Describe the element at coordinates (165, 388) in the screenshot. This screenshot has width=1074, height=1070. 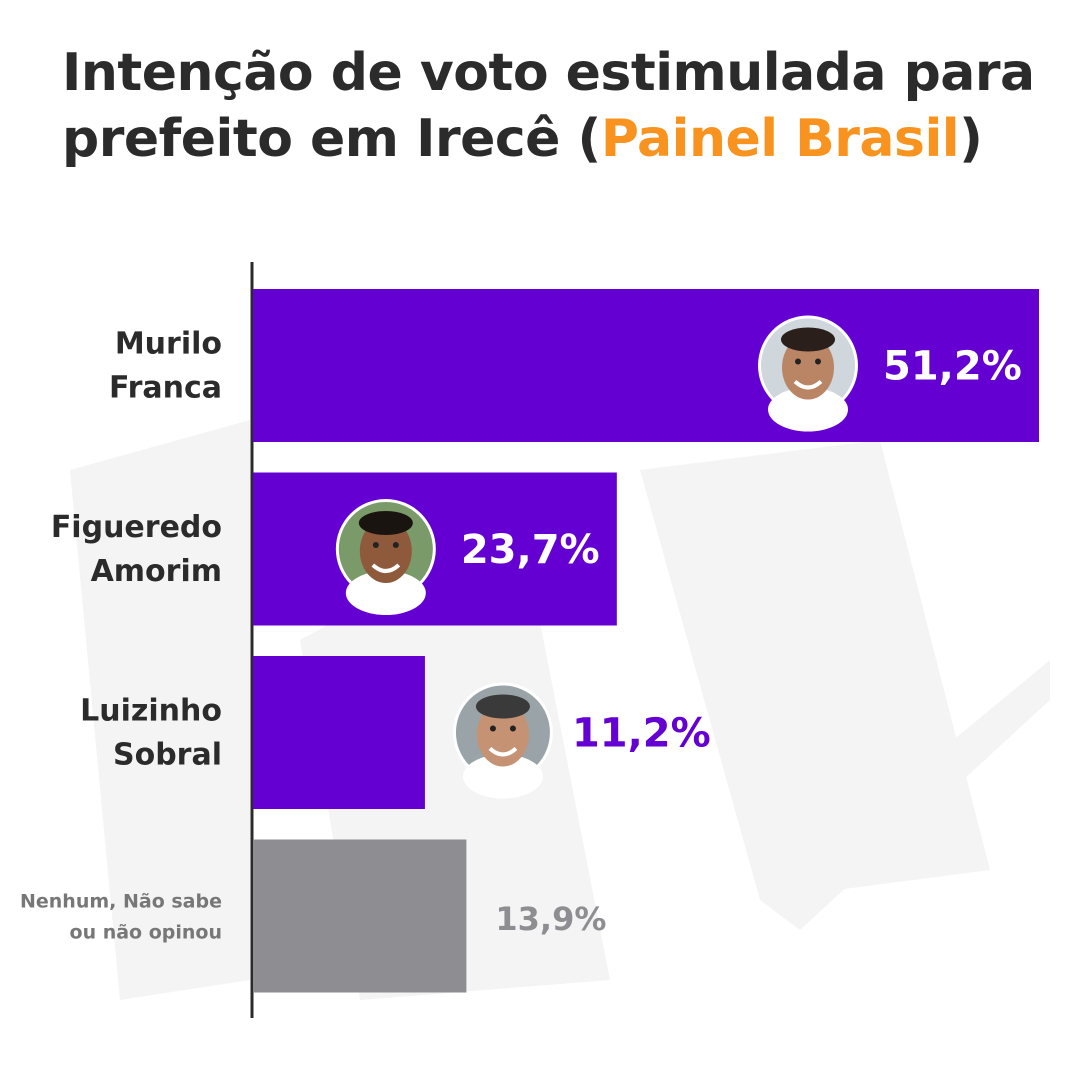
I see `category-label-line: Franca` at that location.